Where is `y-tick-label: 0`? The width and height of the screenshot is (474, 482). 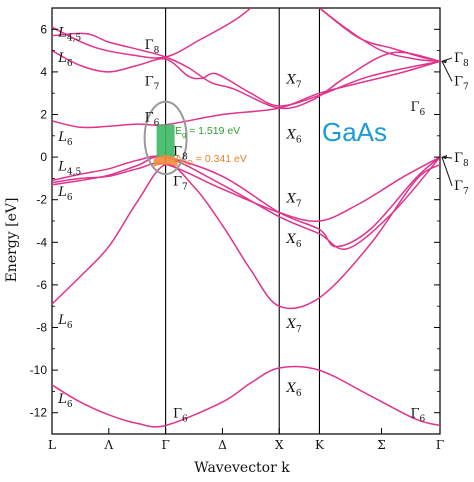 y-tick-label: 0 is located at coordinates (43, 157).